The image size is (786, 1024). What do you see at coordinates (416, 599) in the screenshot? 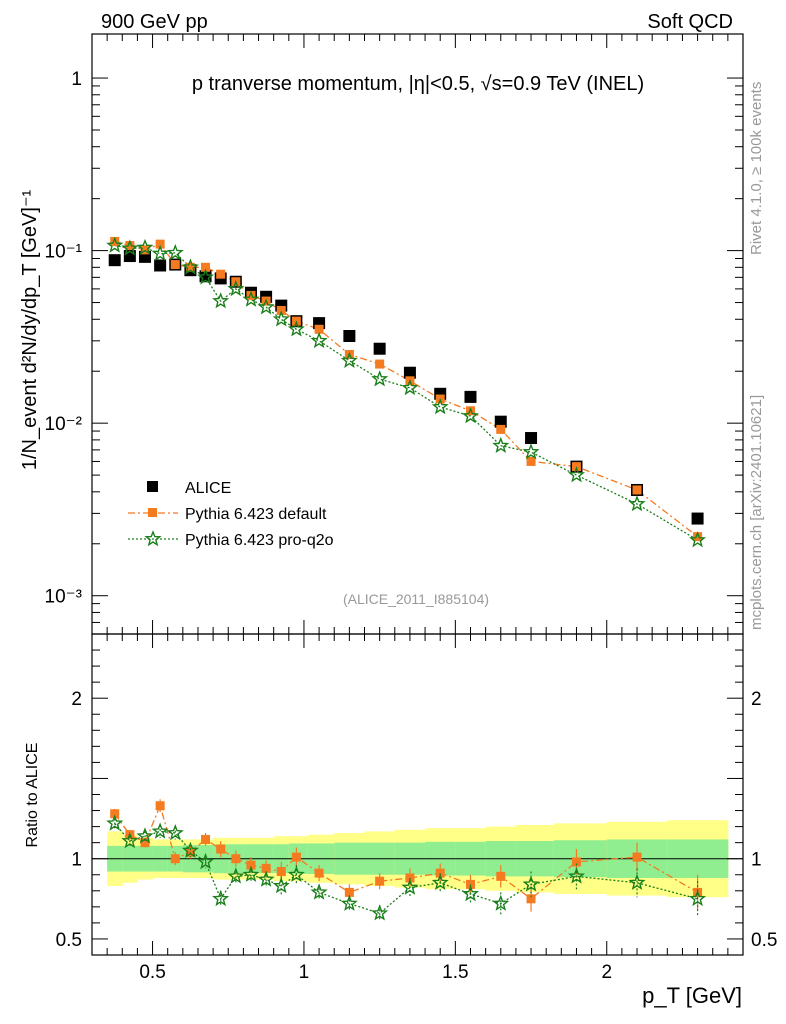
I see `analysis-tag: (ALICE_2011_I885104)` at bounding box center [416, 599].